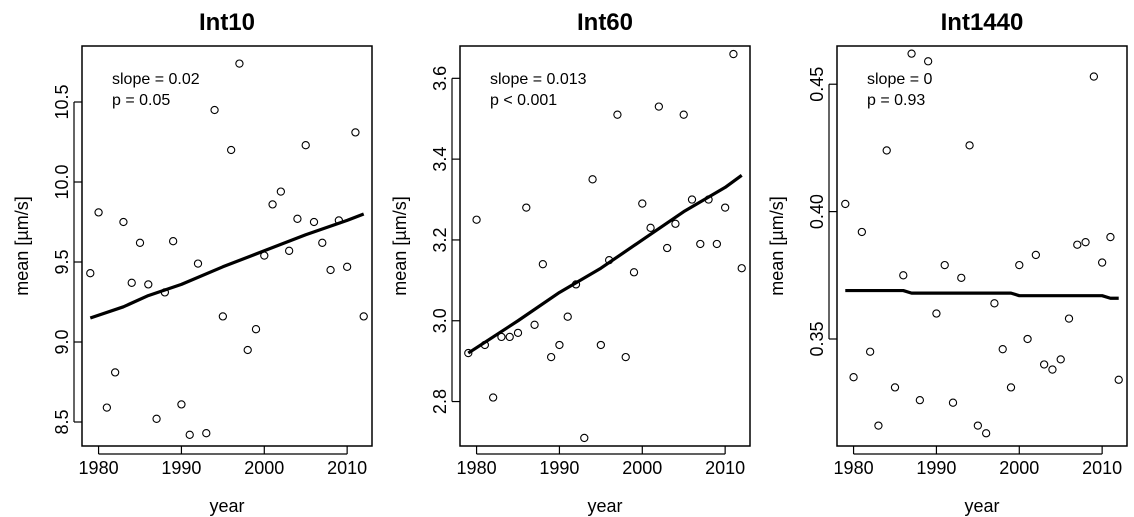  Describe the element at coordinates (538, 79) in the screenshot. I see `stat-annotation: slope = 0.013` at that location.